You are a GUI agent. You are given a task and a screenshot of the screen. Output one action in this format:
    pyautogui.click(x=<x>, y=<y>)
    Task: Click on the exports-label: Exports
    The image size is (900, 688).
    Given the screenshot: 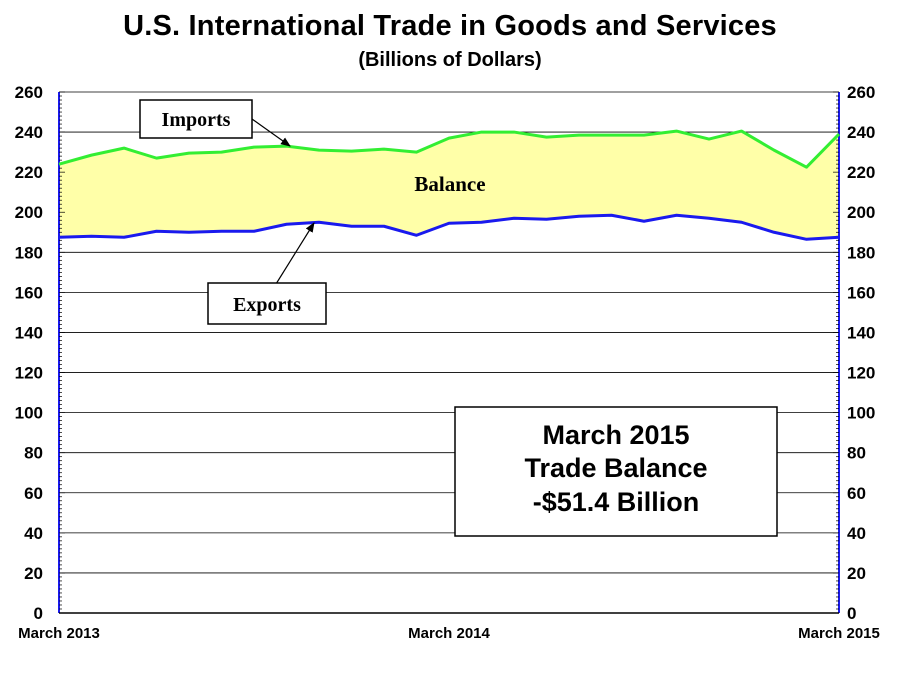 What is the action you would take?
    pyautogui.click(x=267, y=305)
    